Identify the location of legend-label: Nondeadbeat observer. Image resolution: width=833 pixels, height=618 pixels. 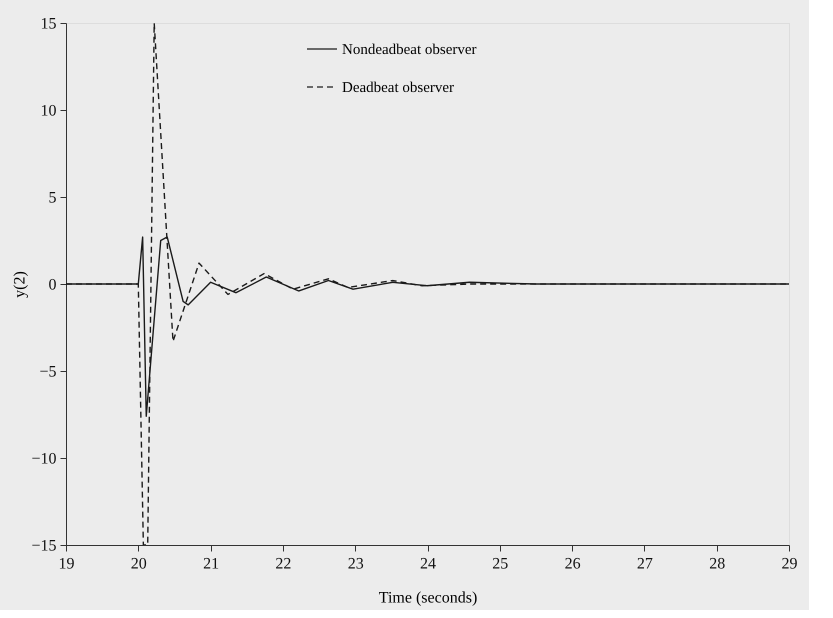
(409, 50).